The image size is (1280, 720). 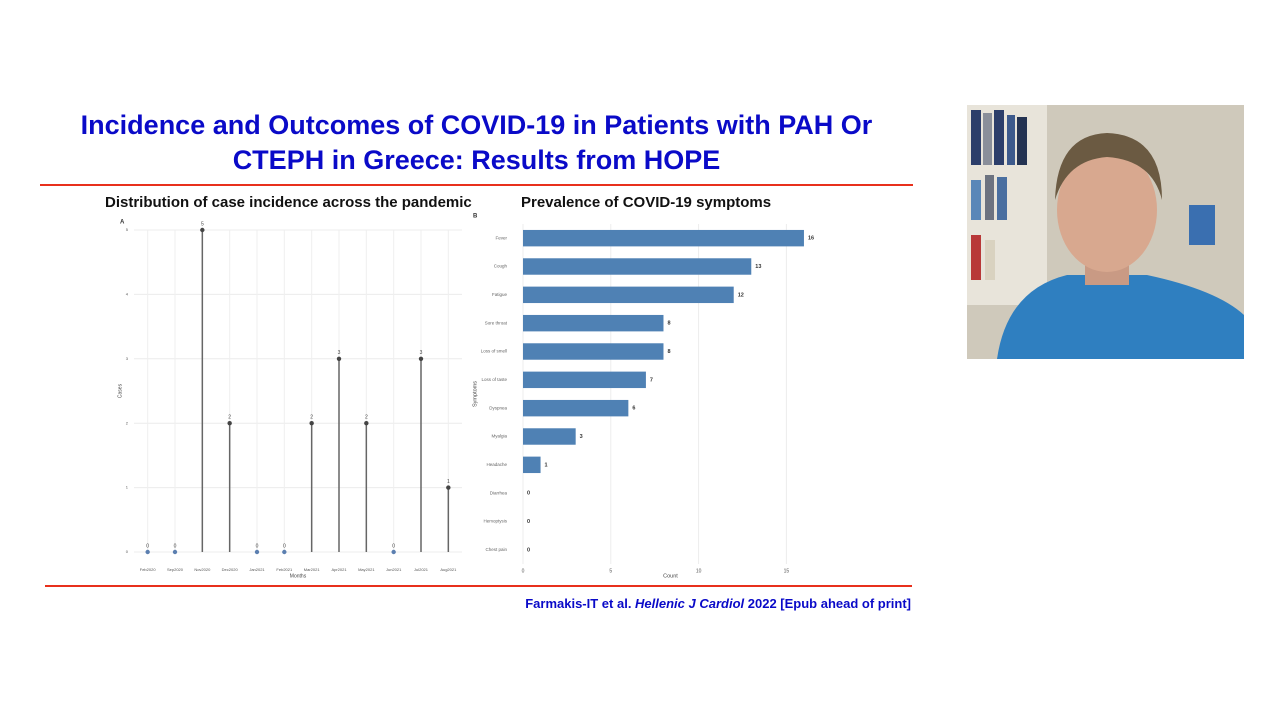 What do you see at coordinates (202, 224) in the screenshot?
I see `value-label: 5` at bounding box center [202, 224].